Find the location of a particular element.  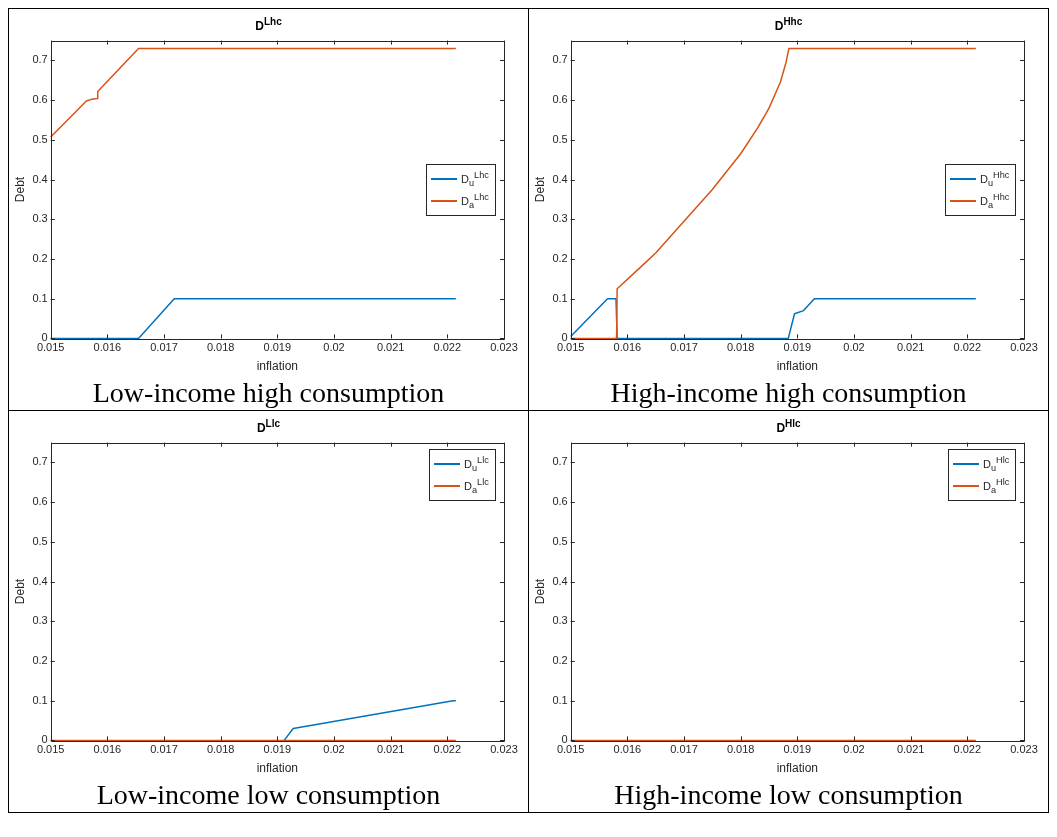

text: High-income low consumption is located at coordinates (788, 795).